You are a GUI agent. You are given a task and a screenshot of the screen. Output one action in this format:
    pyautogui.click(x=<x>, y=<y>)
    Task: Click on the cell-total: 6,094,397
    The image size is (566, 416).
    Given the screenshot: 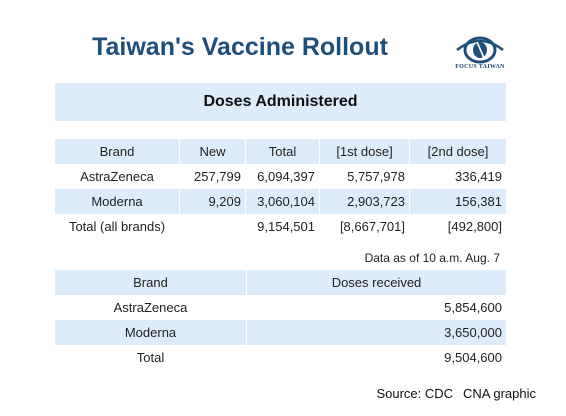 What is the action you would take?
    pyautogui.click(x=282, y=176)
    